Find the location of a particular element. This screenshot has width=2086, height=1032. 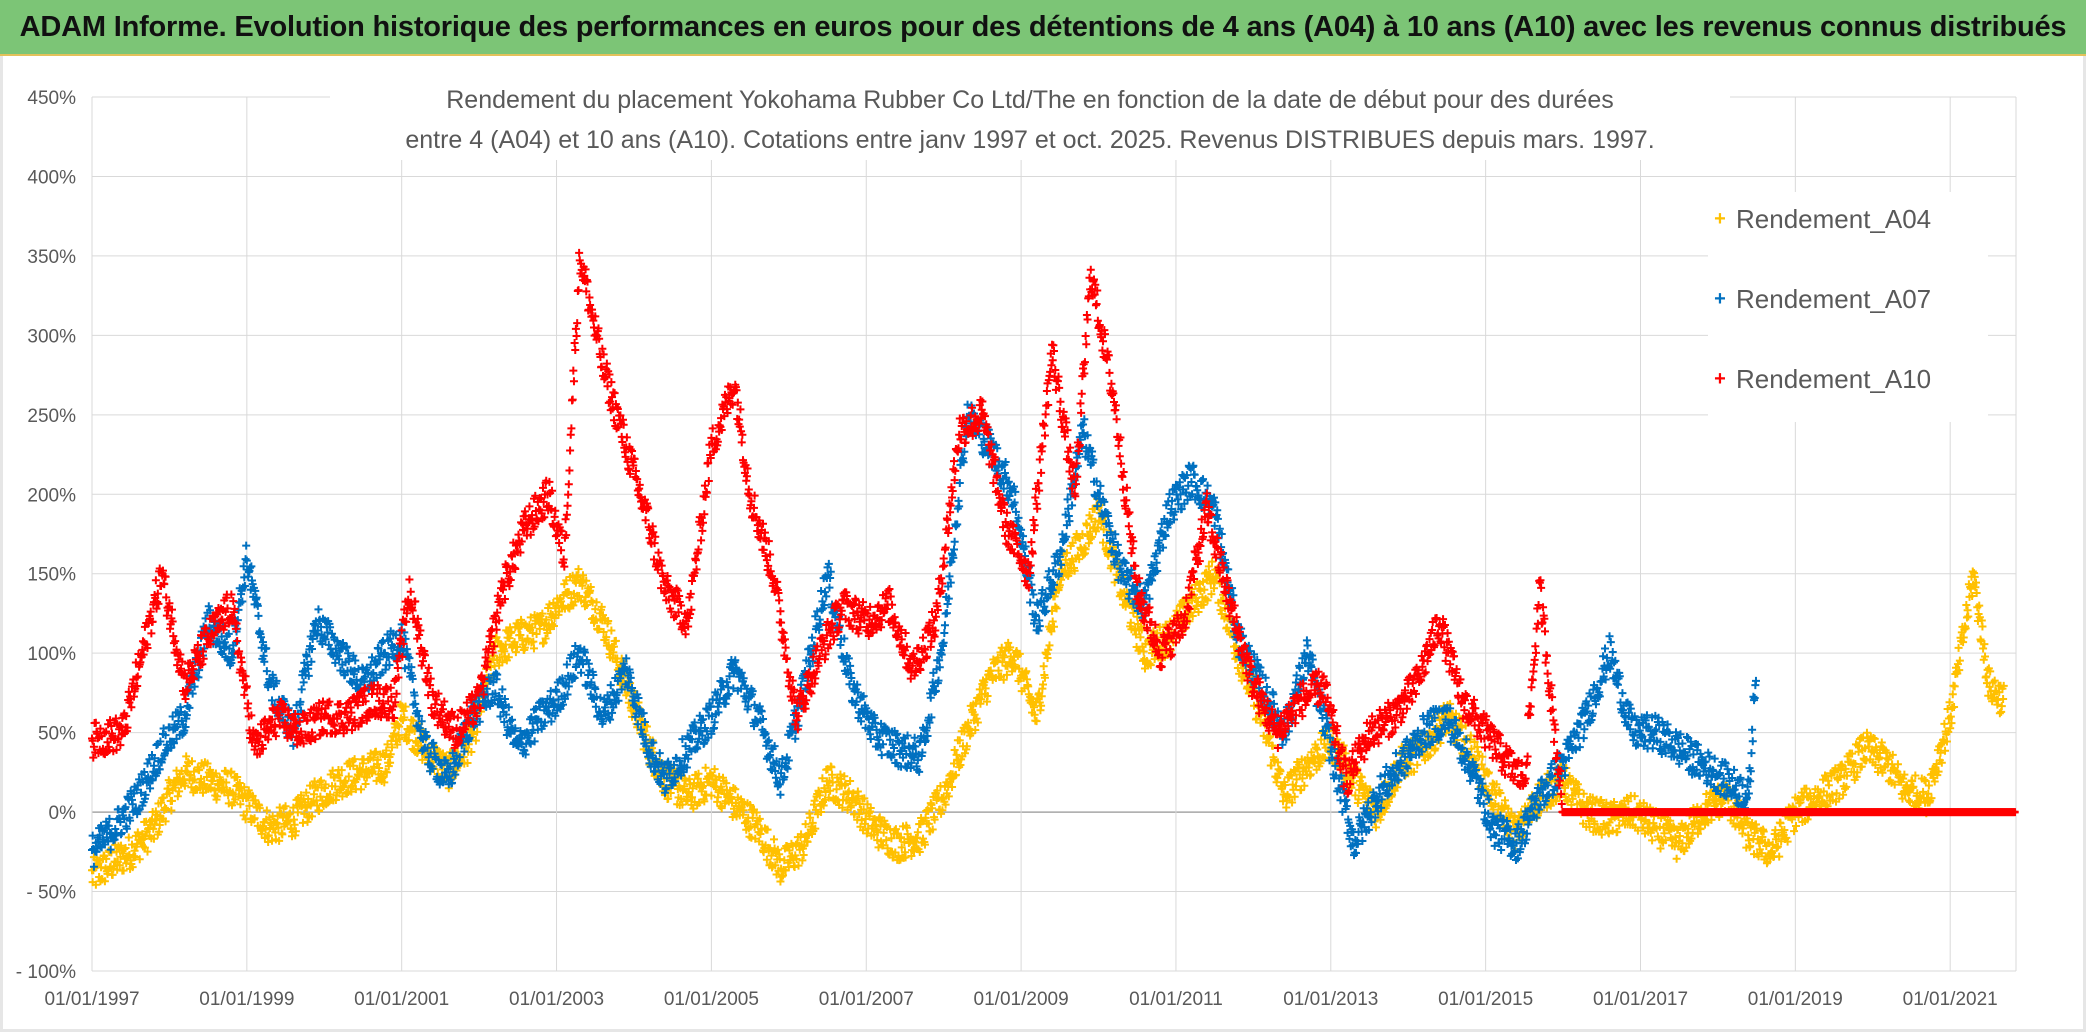

y-tick-label: - 100% is located at coordinates (46, 972).